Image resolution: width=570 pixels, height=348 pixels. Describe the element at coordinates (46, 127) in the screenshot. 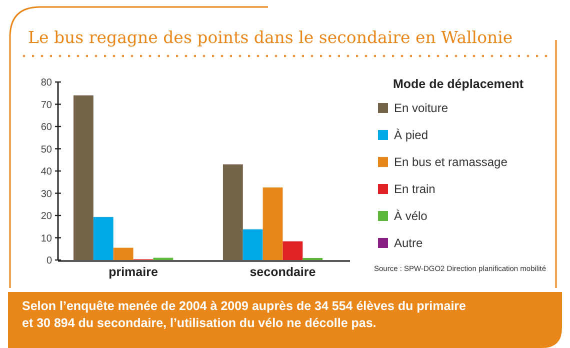

I see `y-tick-label: 60` at that location.